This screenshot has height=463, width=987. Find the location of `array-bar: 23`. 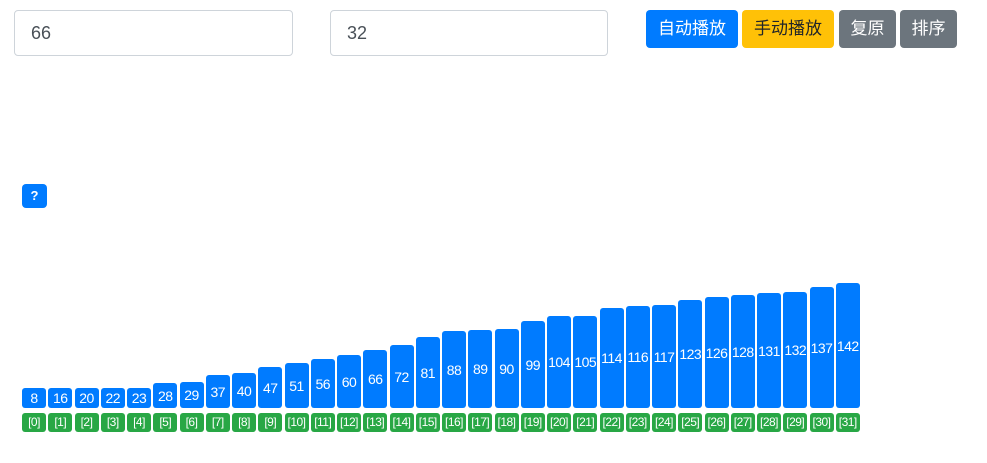

array-bar: 23 is located at coordinates (139, 398).